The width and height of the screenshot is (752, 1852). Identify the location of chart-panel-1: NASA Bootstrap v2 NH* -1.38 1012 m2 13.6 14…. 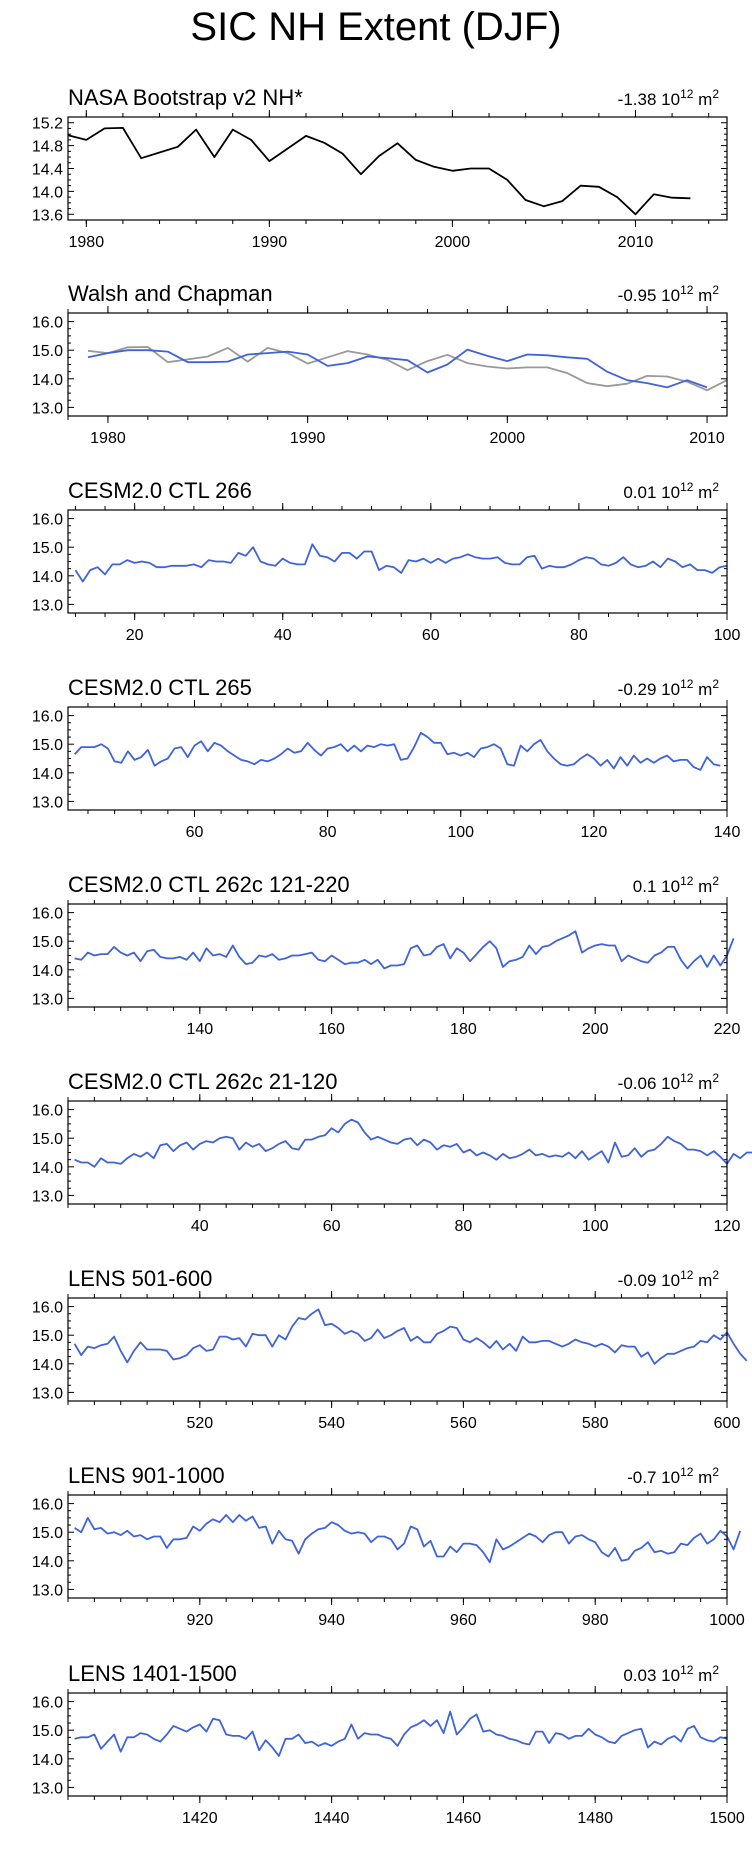
(380, 168).